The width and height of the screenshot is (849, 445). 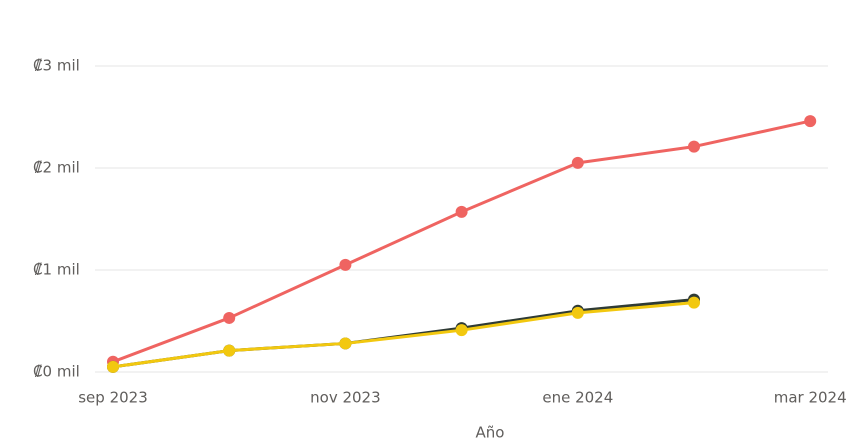 What do you see at coordinates (113, 398) in the screenshot?
I see `x-tick-label: sep 2023` at bounding box center [113, 398].